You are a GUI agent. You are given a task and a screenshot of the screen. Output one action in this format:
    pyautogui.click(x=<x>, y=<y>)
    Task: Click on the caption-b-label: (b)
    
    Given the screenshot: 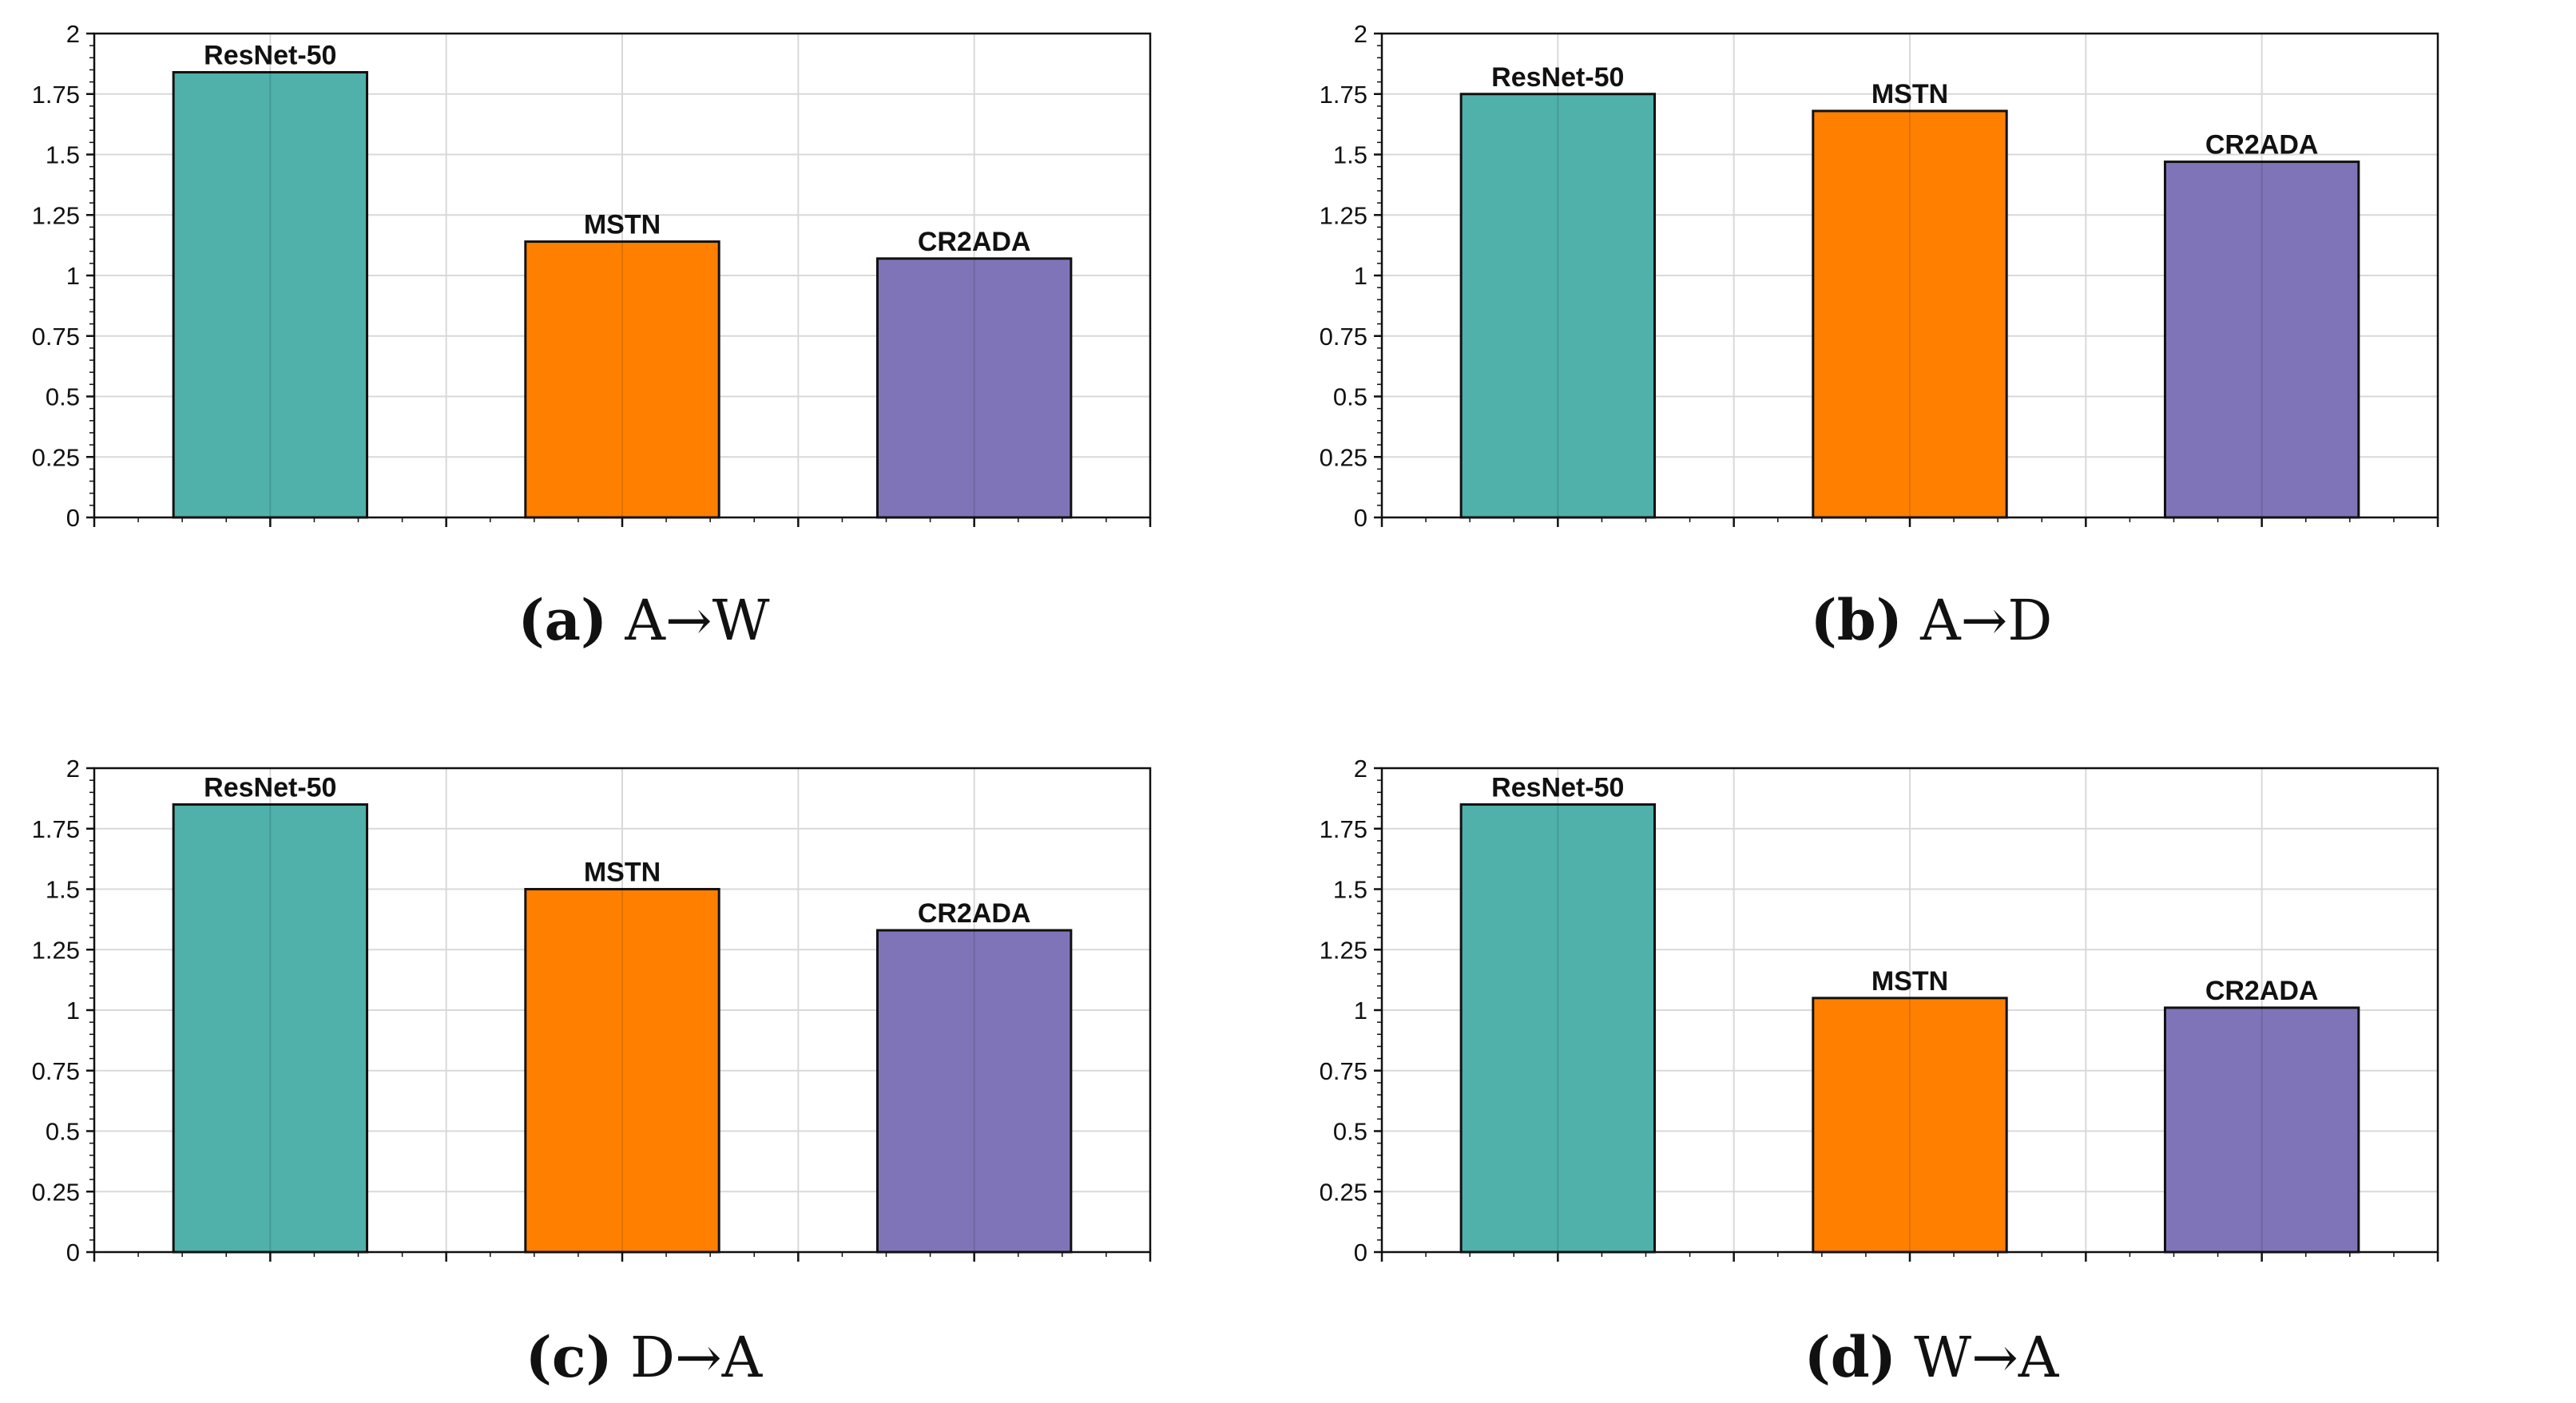 What is the action you would take?
    pyautogui.click(x=1856, y=620)
    